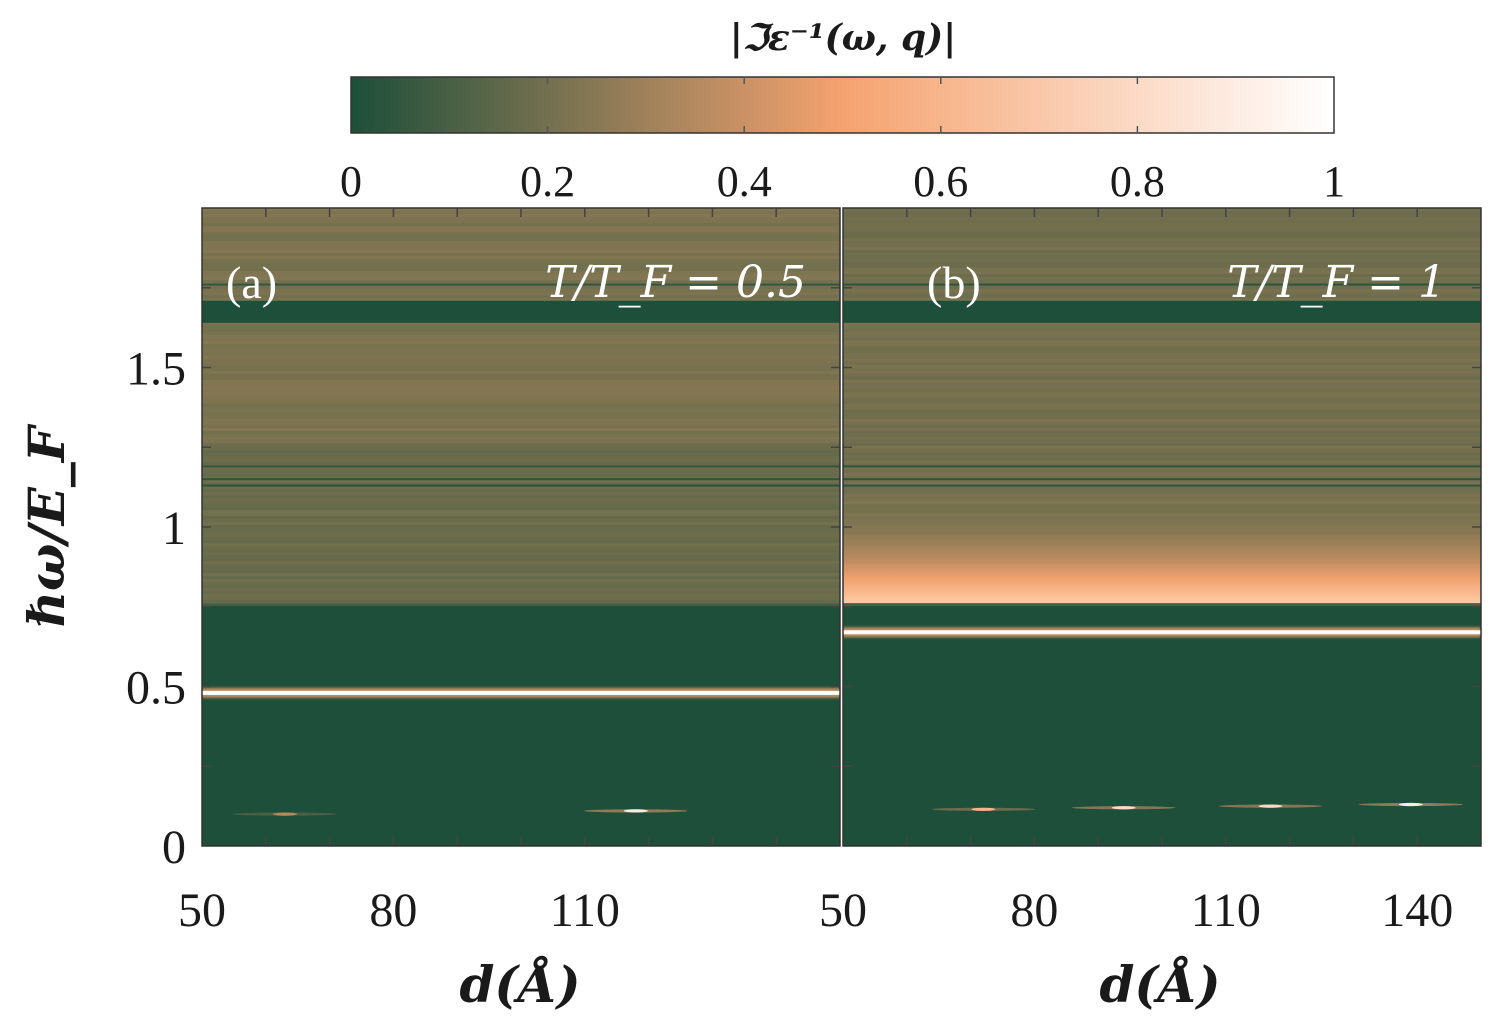 The image size is (1493, 1022). I want to click on panel-a-label: (a), so click(251, 282).